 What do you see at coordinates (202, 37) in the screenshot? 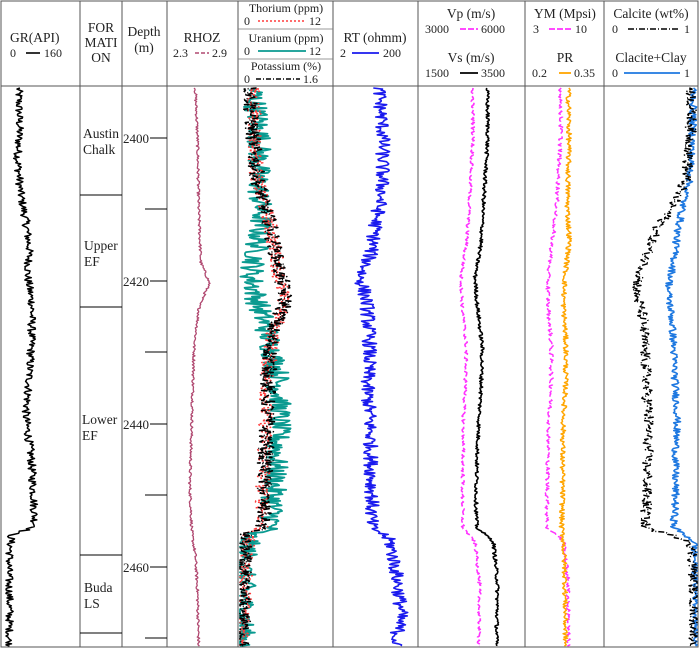
I see `rhoz-title: RHOZ` at bounding box center [202, 37].